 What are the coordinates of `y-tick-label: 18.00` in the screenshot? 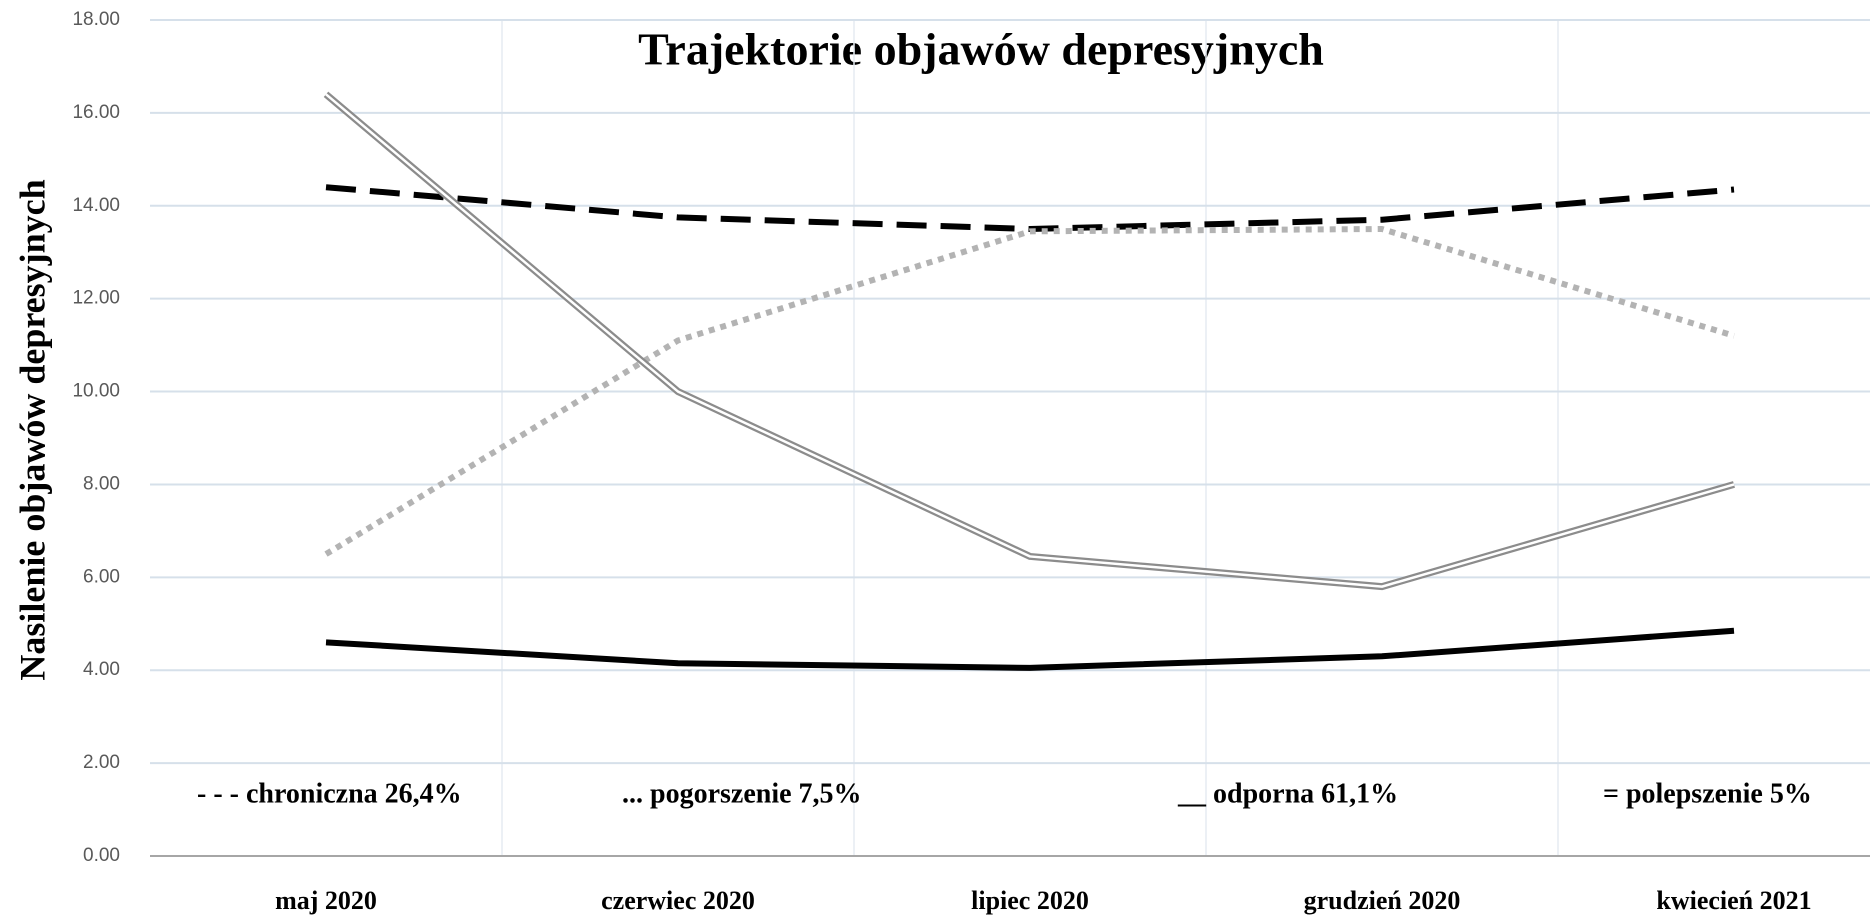 It's located at (96, 19).